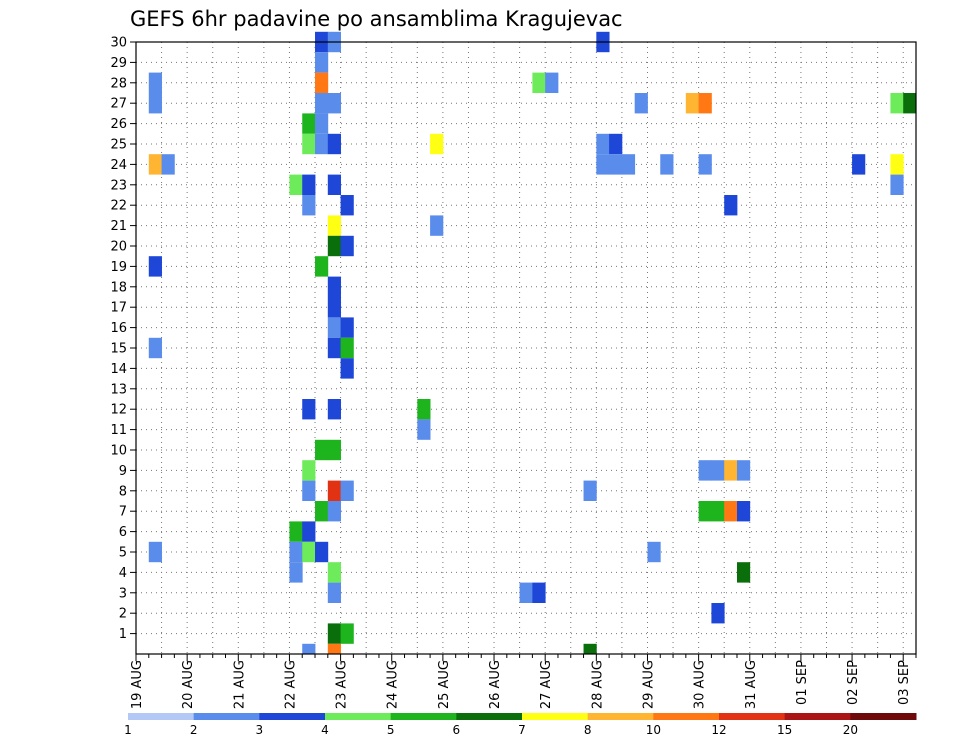  What do you see at coordinates (194, 730) in the screenshot?
I see `colorbar-label: 2` at bounding box center [194, 730].